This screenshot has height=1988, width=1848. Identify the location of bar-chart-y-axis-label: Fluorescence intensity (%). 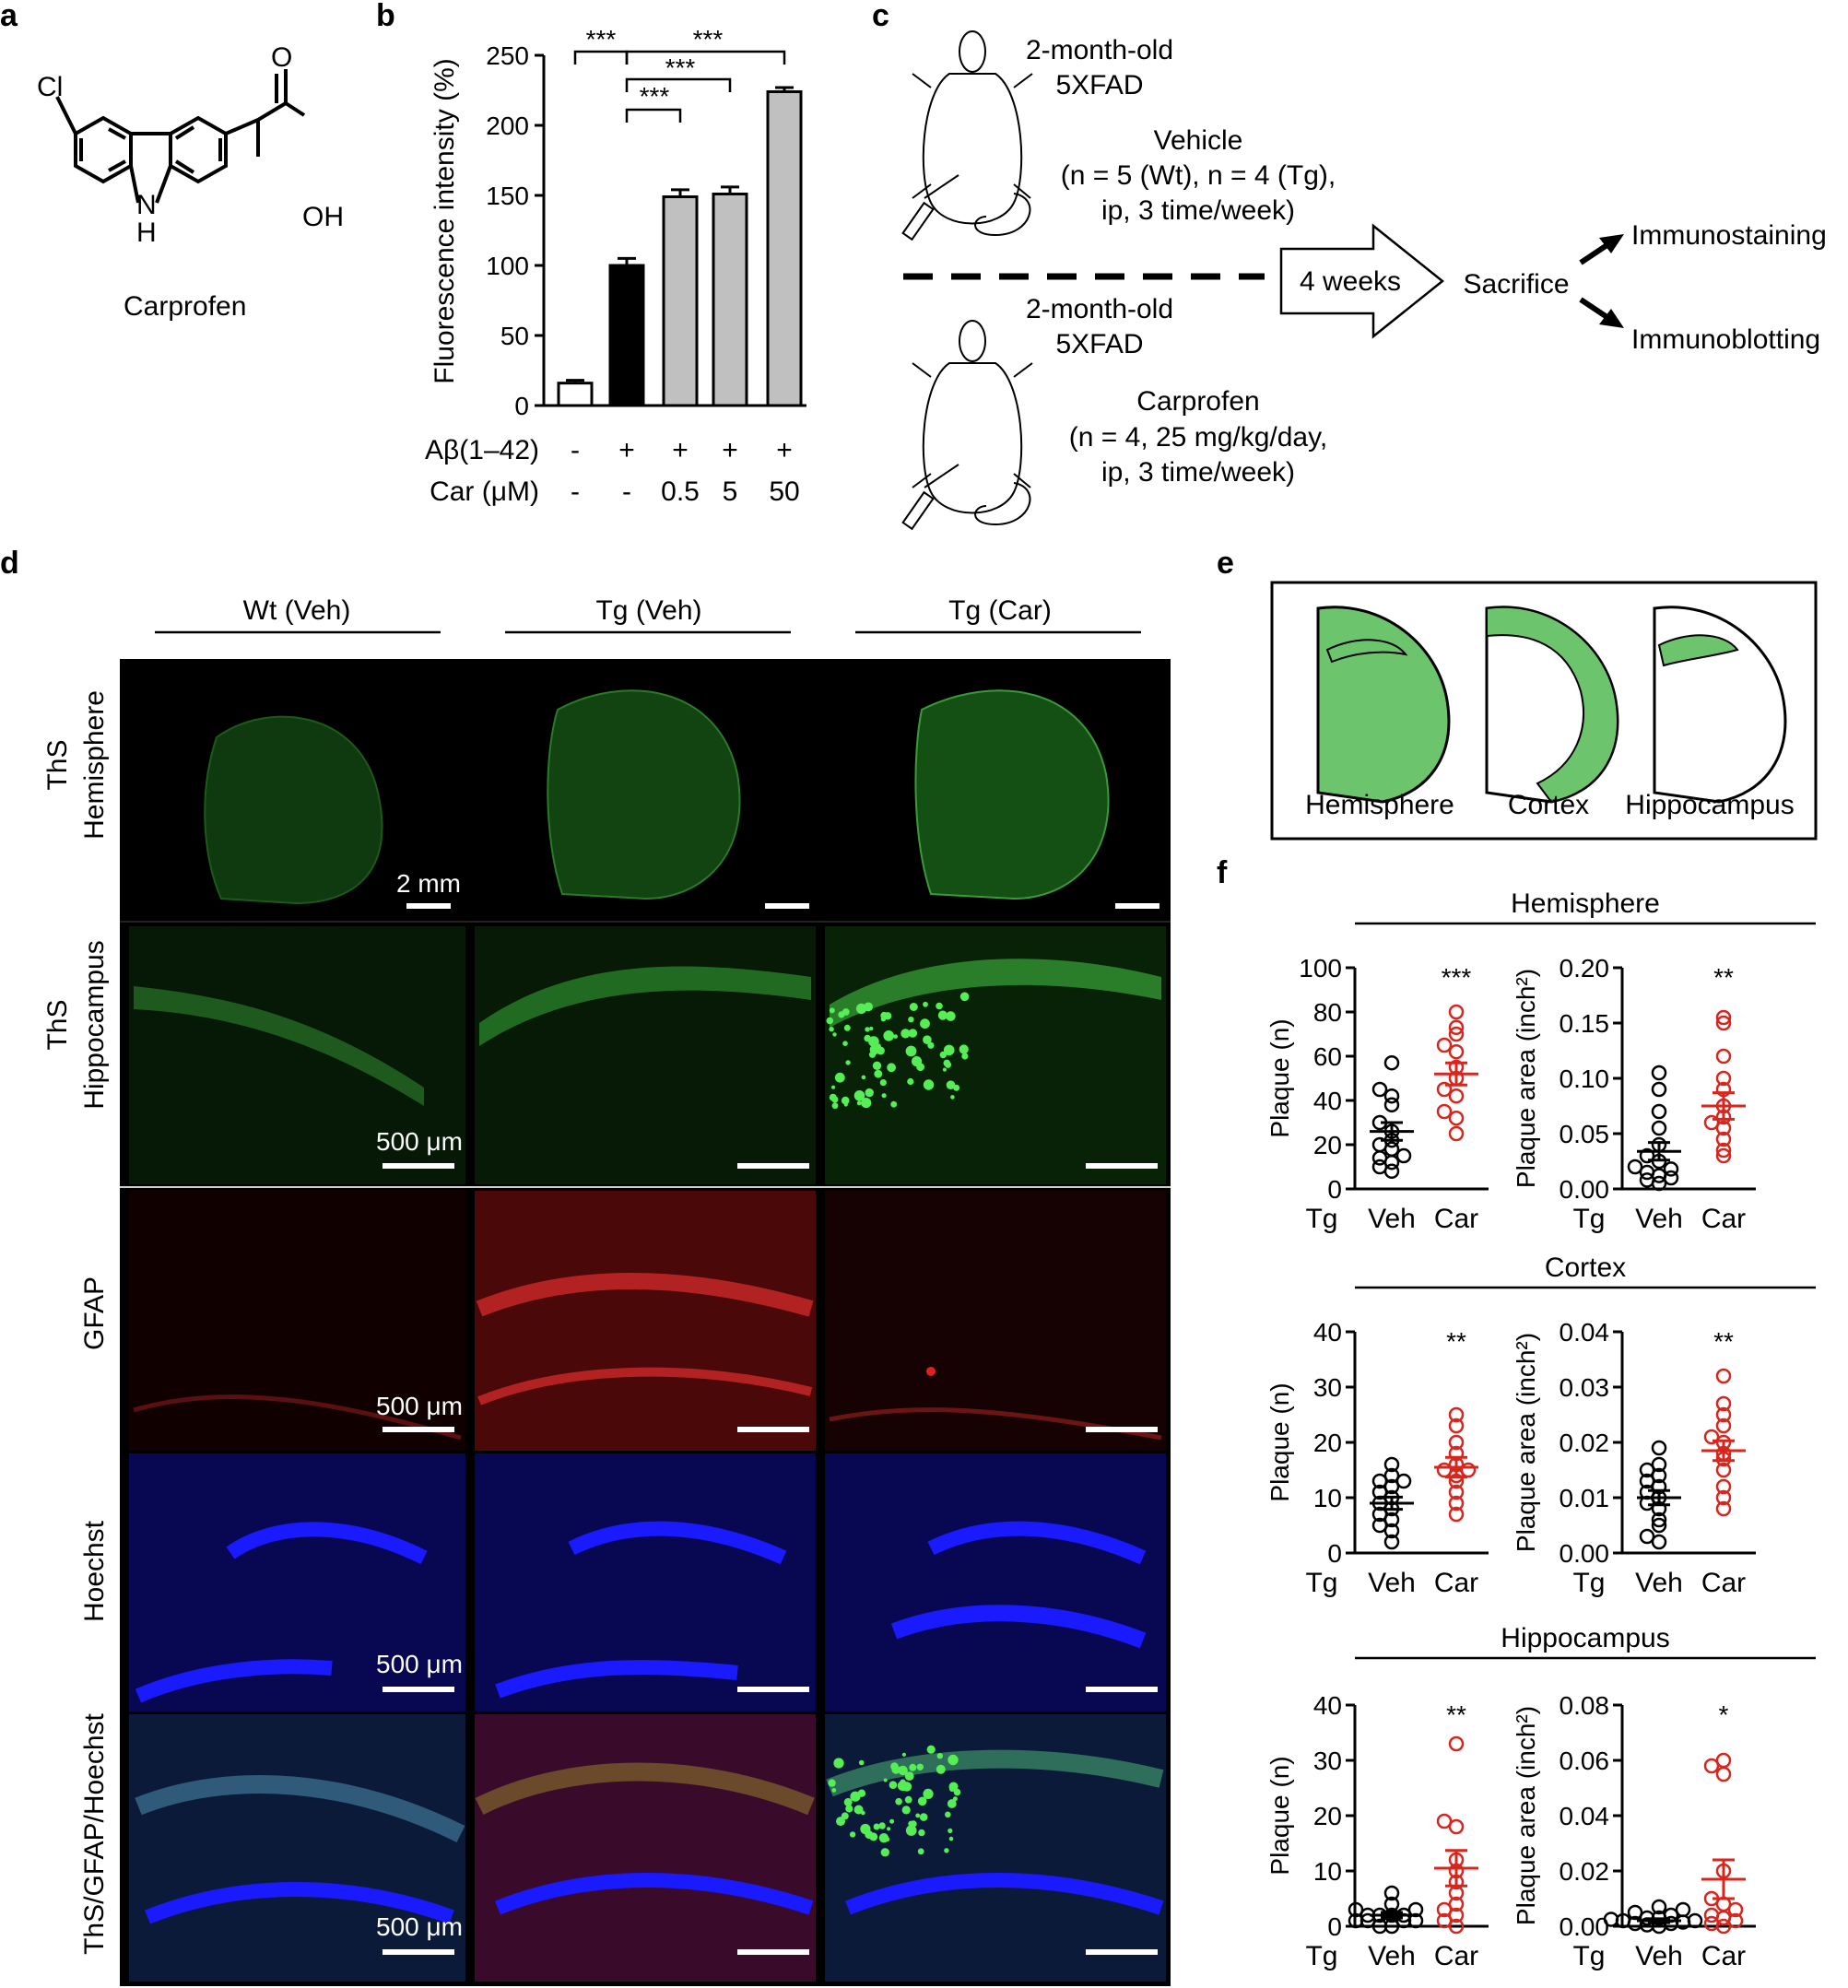
(445, 221).